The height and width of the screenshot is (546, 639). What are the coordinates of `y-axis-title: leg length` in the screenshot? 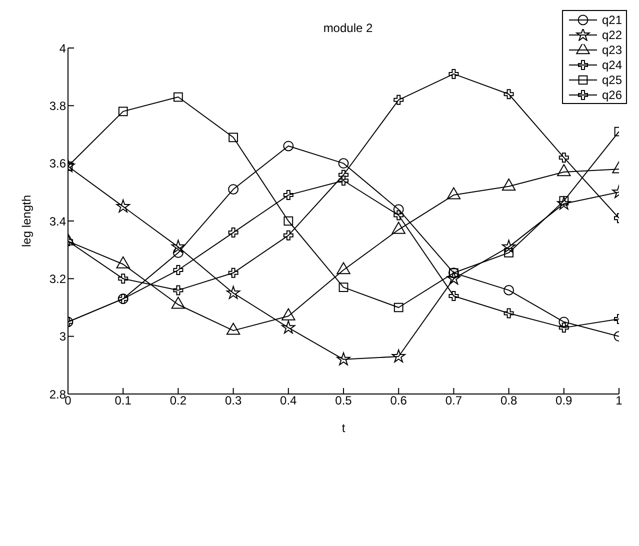 It's located at (26, 221).